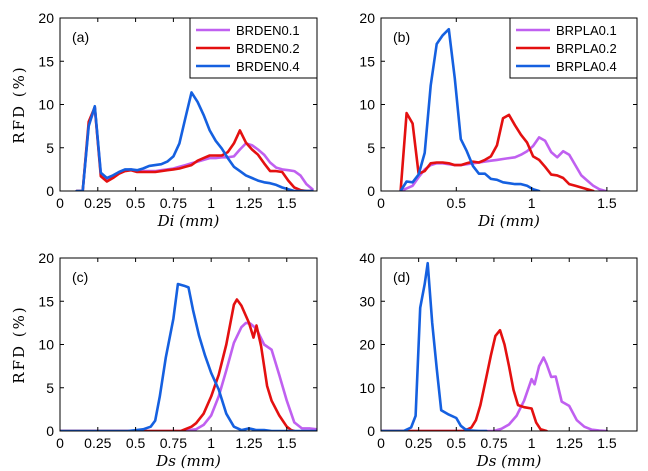 This screenshot has width=648, height=471. Describe the element at coordinates (367, 258) in the screenshot. I see `y-tick-label: 40` at that location.